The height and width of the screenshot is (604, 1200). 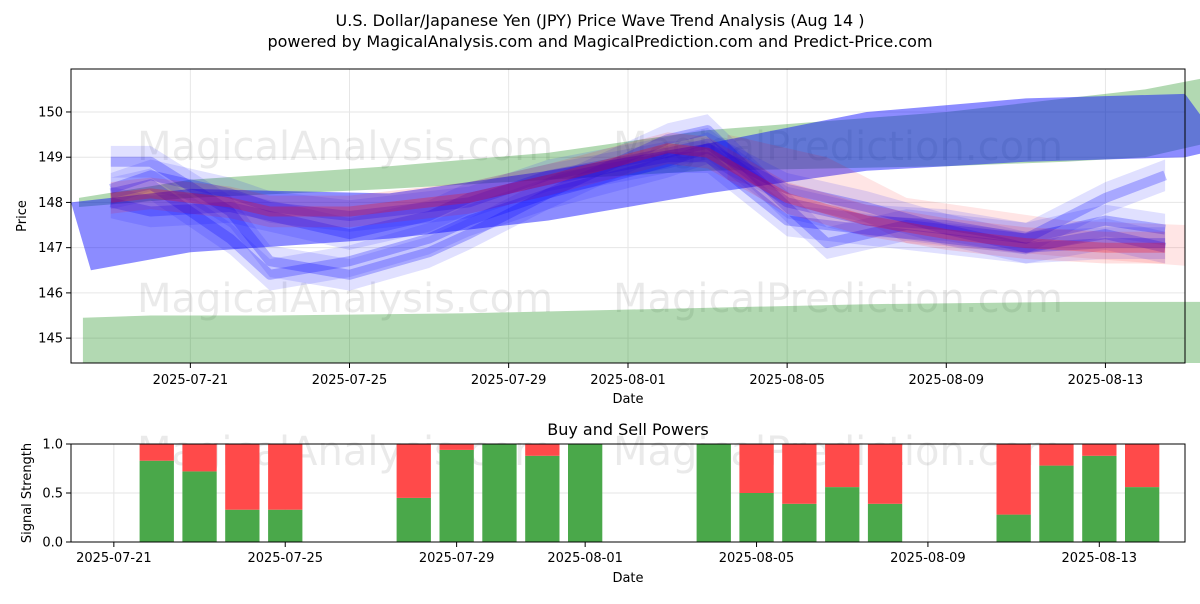 I want to click on price-y-tick-label-2: 147, so click(x=50, y=248).